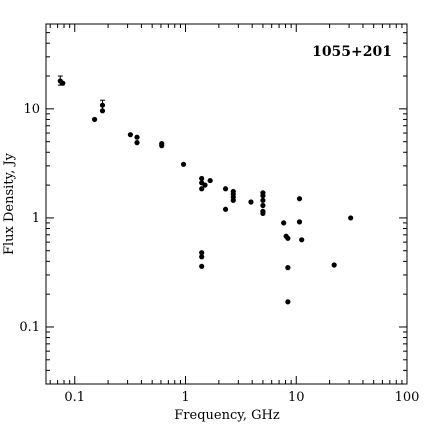 This screenshot has width=431, height=431. I want to click on x-tick-label: 10, so click(296, 397).